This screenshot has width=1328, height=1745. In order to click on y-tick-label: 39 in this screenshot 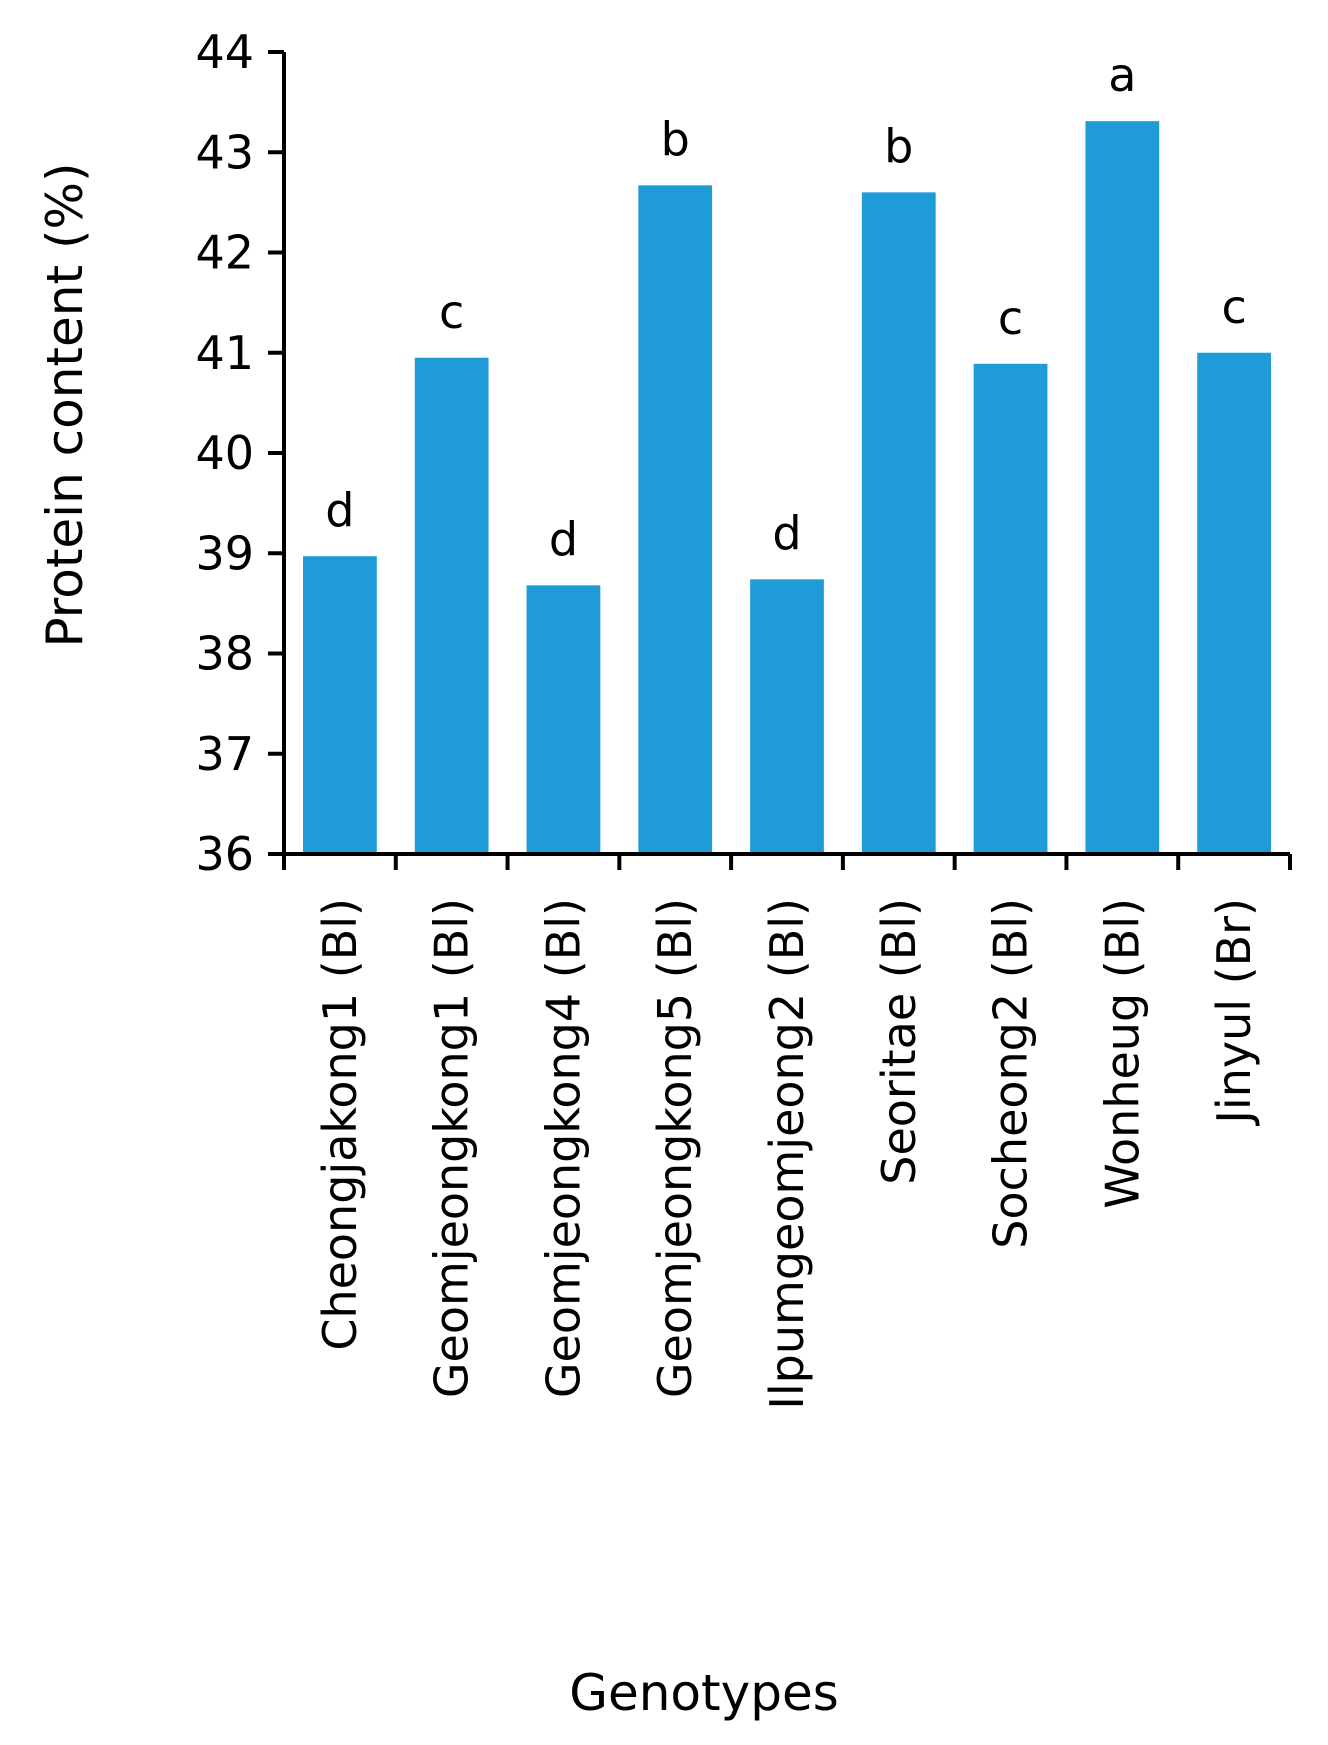, I will do `click(224, 553)`.